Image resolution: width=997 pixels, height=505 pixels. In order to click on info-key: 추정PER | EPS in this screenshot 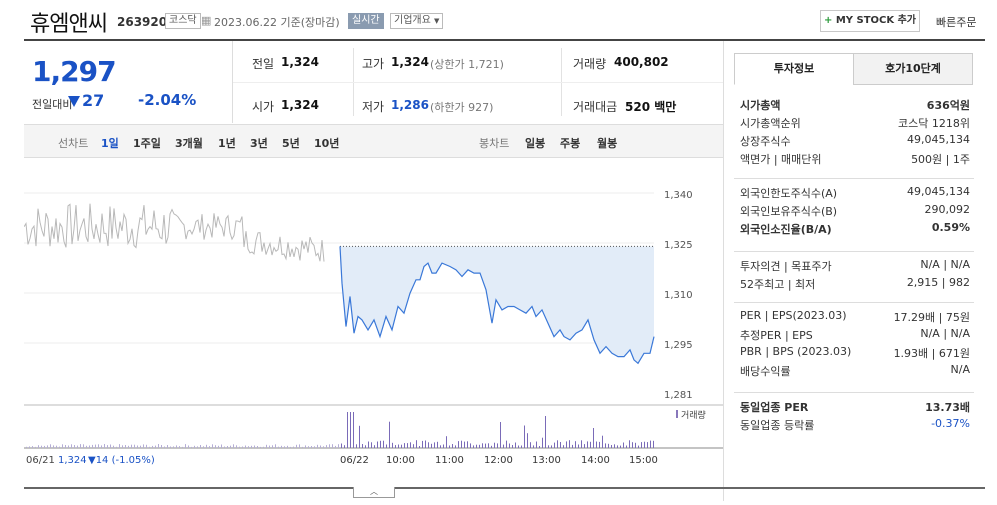, I will do `click(776, 335)`.